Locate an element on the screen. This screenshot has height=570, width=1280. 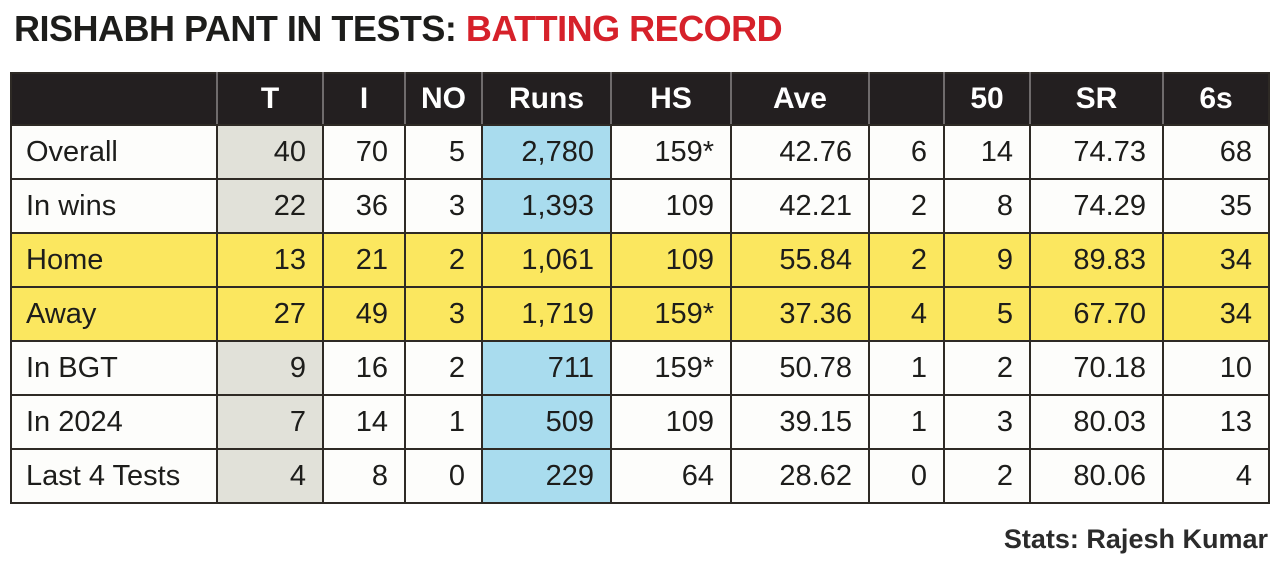
table-cell: 55.84 is located at coordinates (800, 260).